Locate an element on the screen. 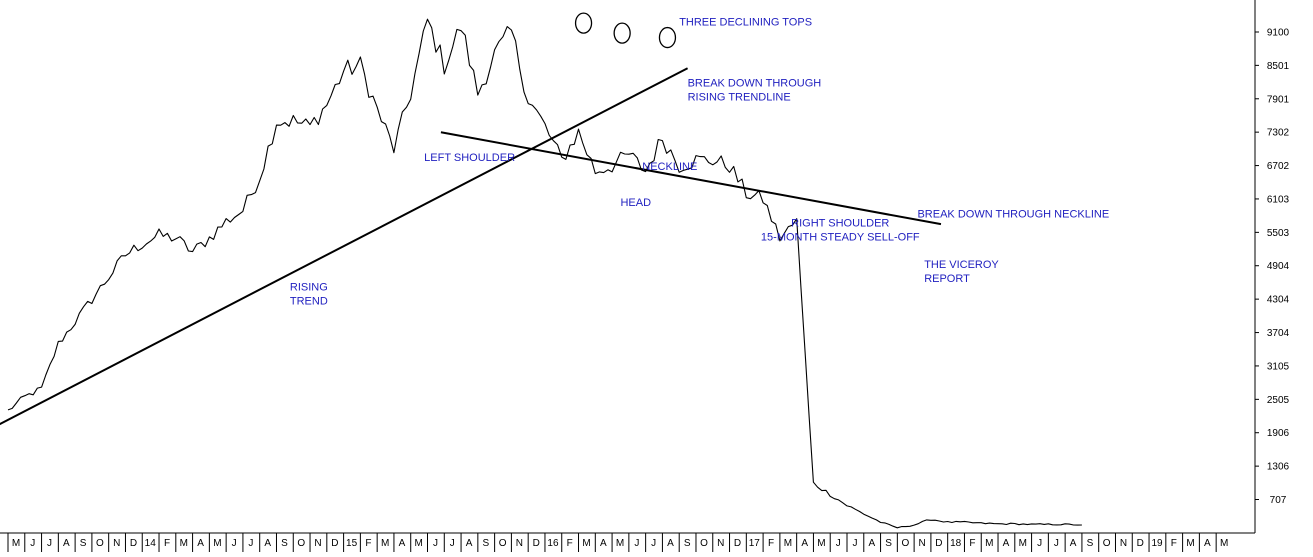 Image resolution: width=1313 pixels, height=557 pixels. x-tick-label: 18 is located at coordinates (956, 543).